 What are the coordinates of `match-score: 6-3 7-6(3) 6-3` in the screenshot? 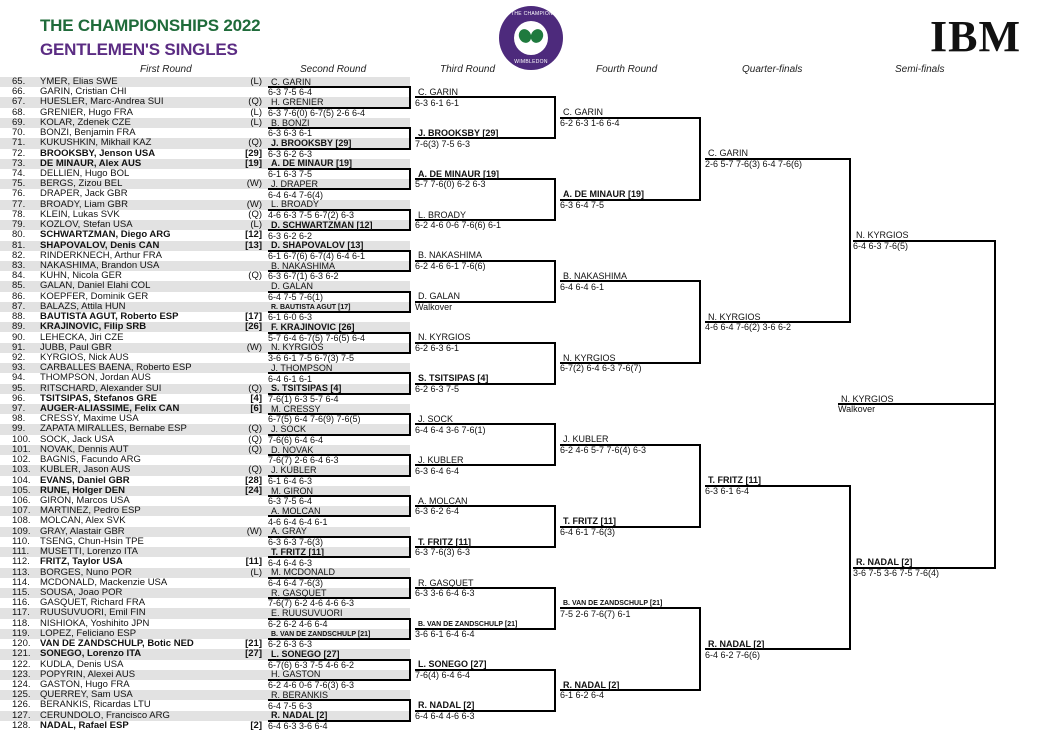 It's located at (443, 552).